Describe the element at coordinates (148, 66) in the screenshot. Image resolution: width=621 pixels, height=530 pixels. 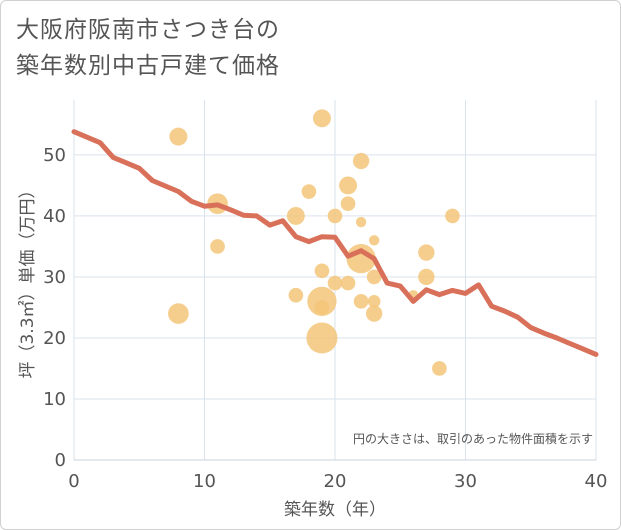
I see `chart-title-line-2: 築年数別中古戸建て価格` at that location.